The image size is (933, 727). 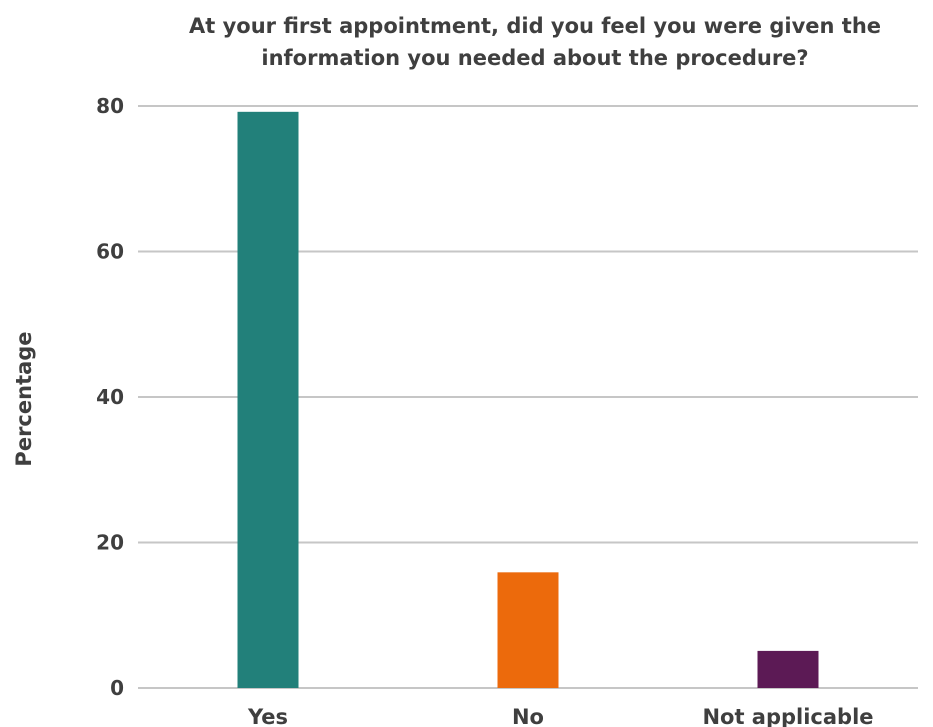 What do you see at coordinates (110, 252) in the screenshot?
I see `y-tick-label: 60` at bounding box center [110, 252].